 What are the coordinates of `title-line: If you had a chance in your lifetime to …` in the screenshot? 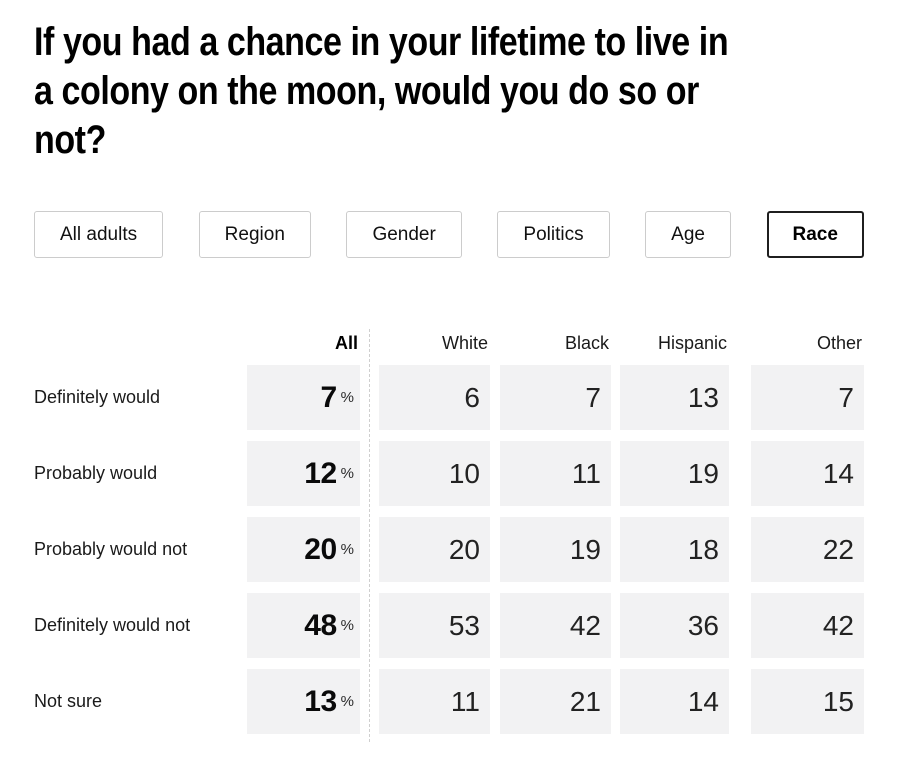 It's located at (381, 42).